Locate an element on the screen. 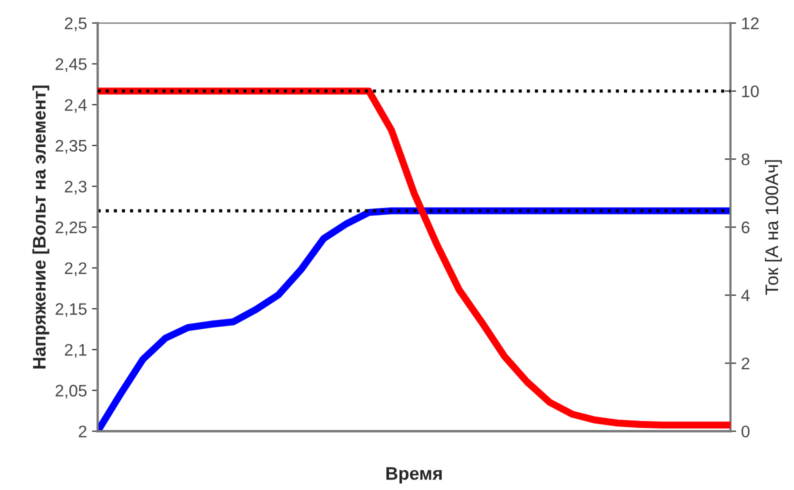  y-tick-label: 2,05 is located at coordinates (71, 391).